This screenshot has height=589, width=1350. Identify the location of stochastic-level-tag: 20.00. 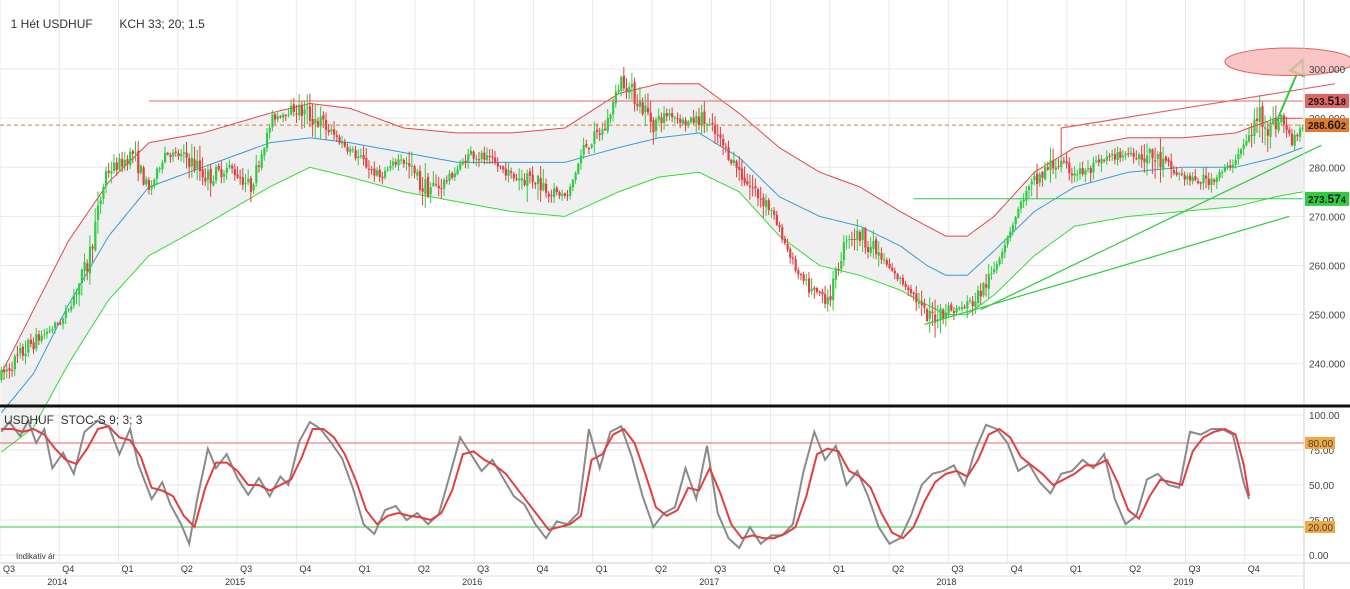
(1320, 527).